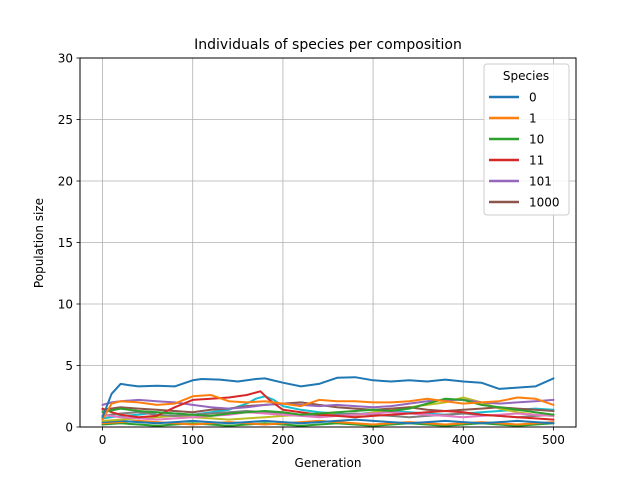  Describe the element at coordinates (69, 428) in the screenshot. I see `y-tick-label: 0` at that location.